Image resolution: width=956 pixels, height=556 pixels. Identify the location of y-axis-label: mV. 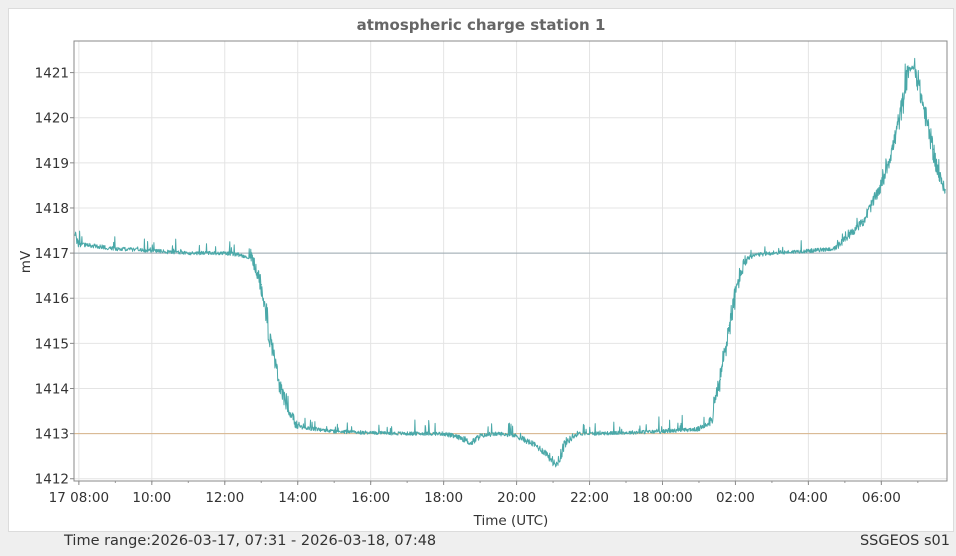
(26, 261).